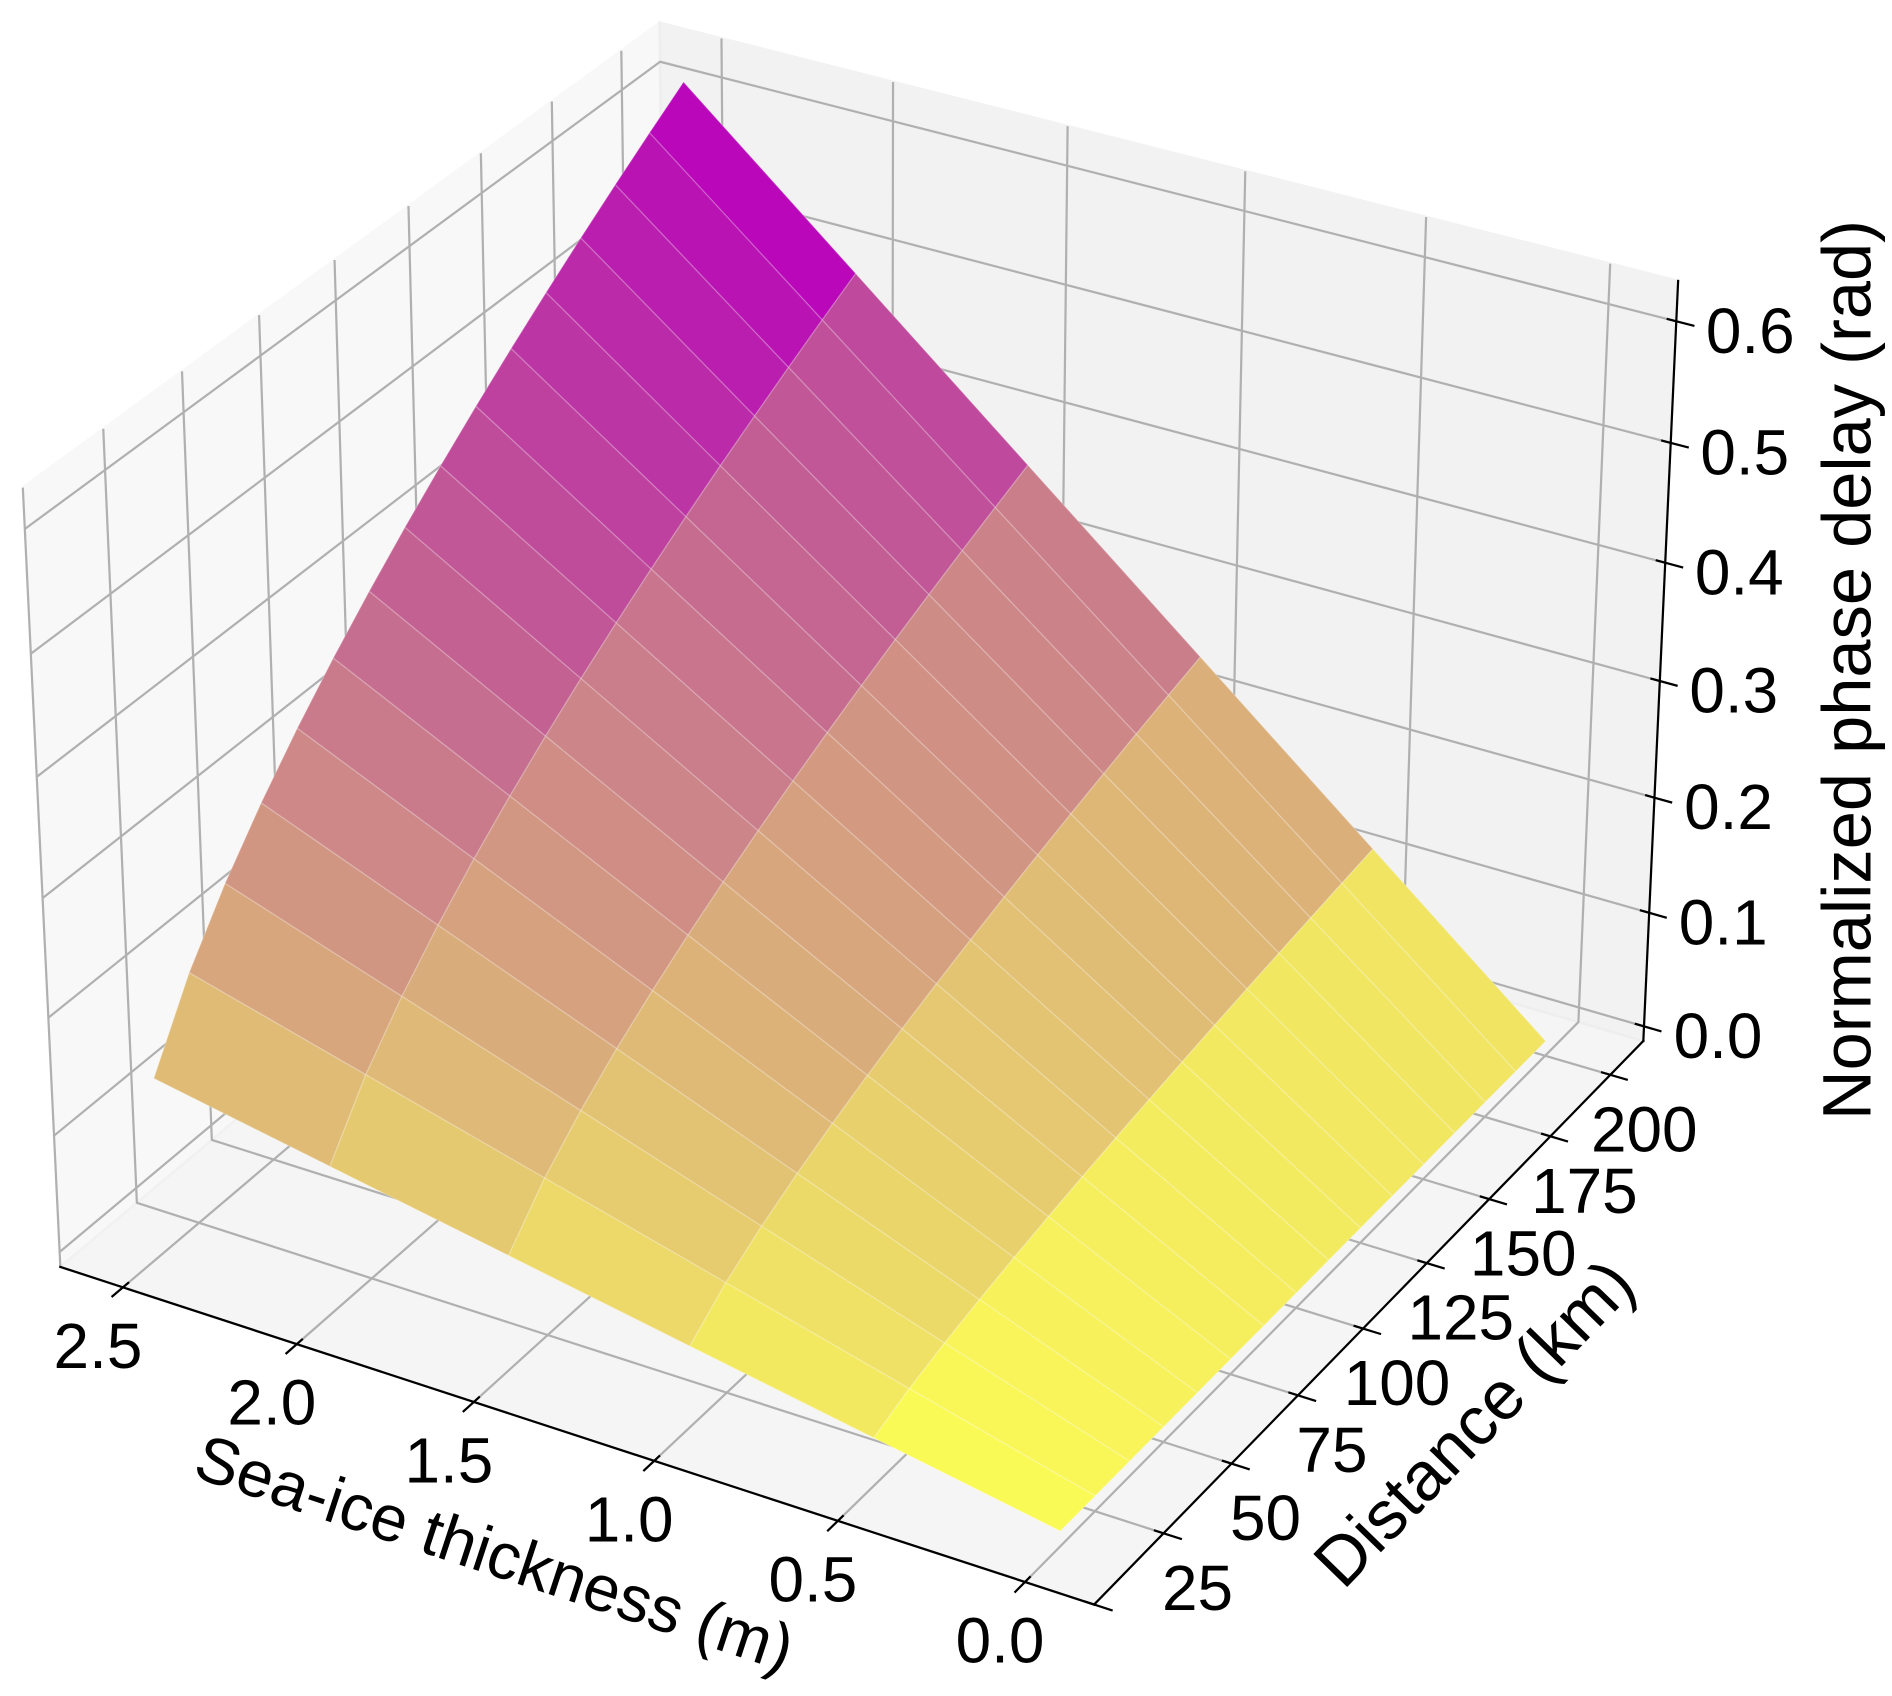 This screenshot has width=1892, height=1696. Describe the element at coordinates (1397, 1383) in the screenshot. I see `svg-text: 100` at that location.